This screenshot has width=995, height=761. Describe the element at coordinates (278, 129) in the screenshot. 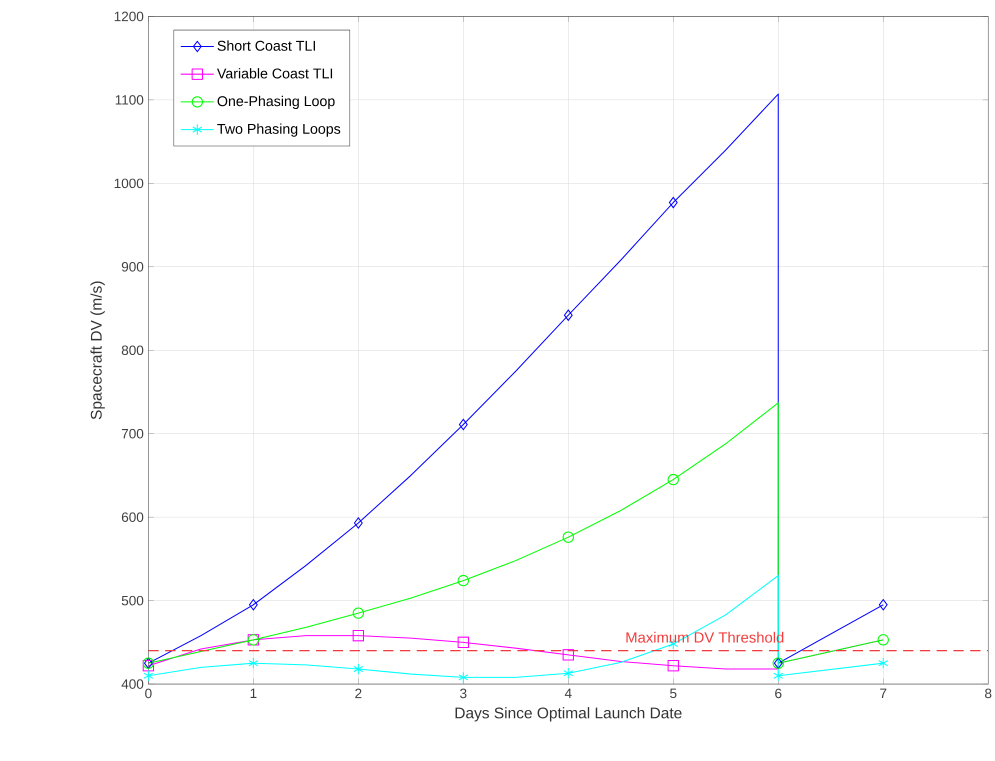

I see `legend-label: Two Phasing Loops` at that location.